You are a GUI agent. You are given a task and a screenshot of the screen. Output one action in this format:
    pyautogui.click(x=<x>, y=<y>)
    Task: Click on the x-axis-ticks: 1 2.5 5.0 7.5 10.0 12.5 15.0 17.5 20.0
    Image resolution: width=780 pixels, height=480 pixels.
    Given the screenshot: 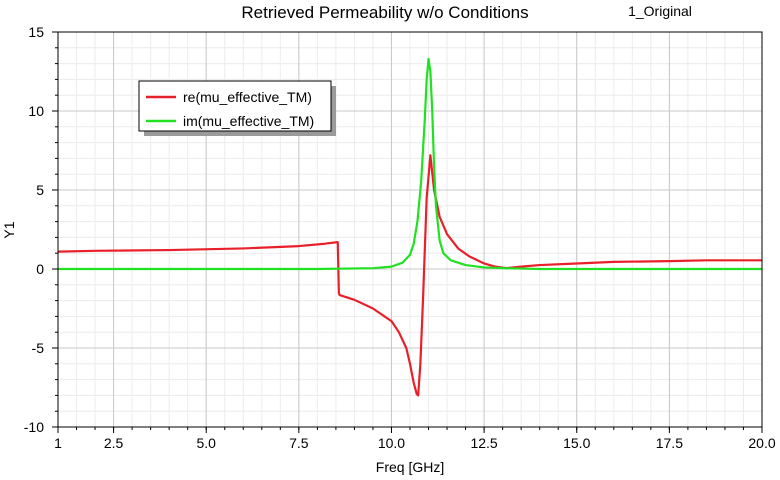 What is the action you would take?
    pyautogui.click(x=415, y=439)
    